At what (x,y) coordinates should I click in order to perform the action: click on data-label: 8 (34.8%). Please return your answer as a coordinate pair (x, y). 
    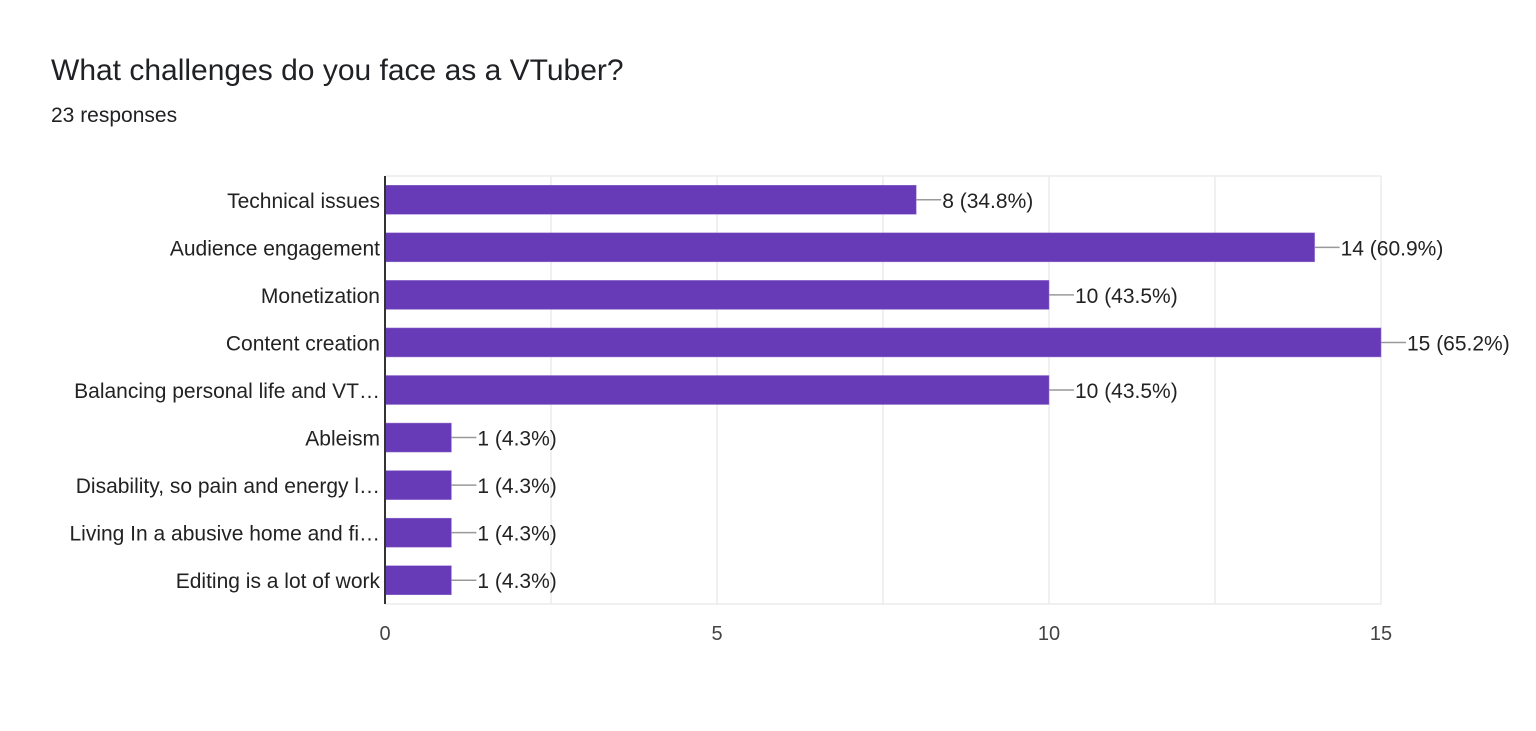
    Looking at the image, I should click on (987, 201).